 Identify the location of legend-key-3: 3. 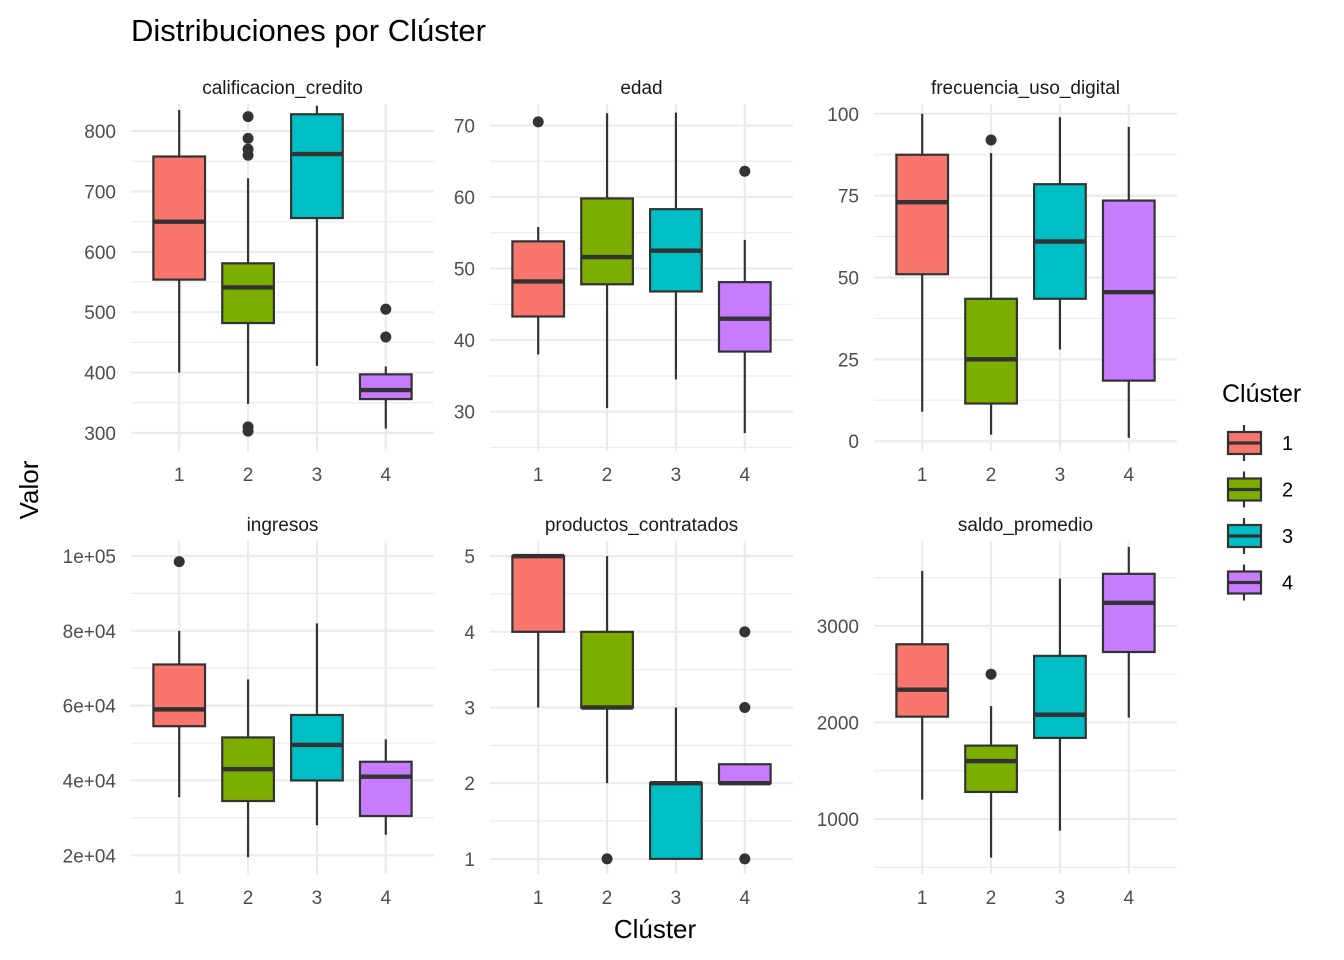
(1259, 536).